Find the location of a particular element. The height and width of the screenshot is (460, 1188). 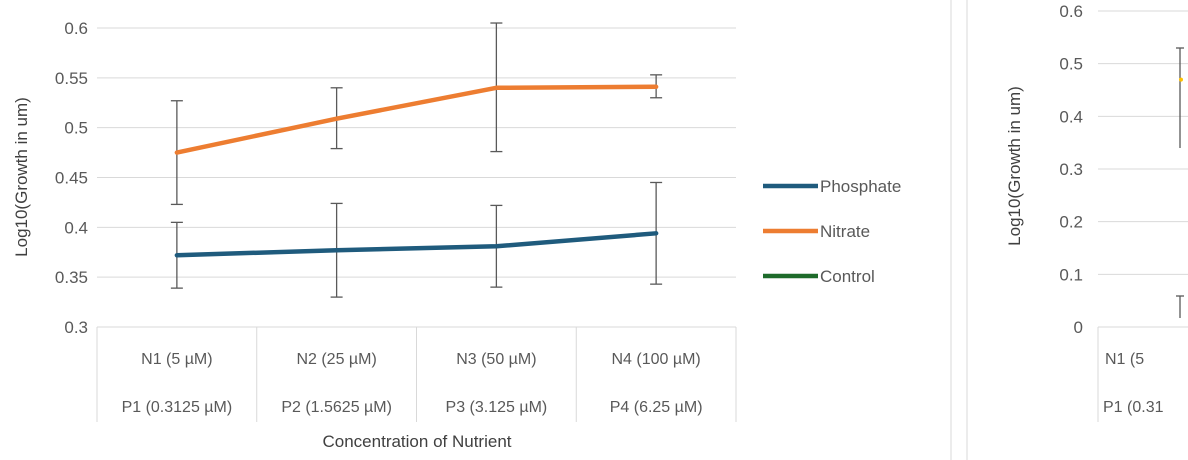

chart-2-y-ticks: 0 0.1 0.2 0.3 0.4 0.5 0.6 is located at coordinates (1071, 169).